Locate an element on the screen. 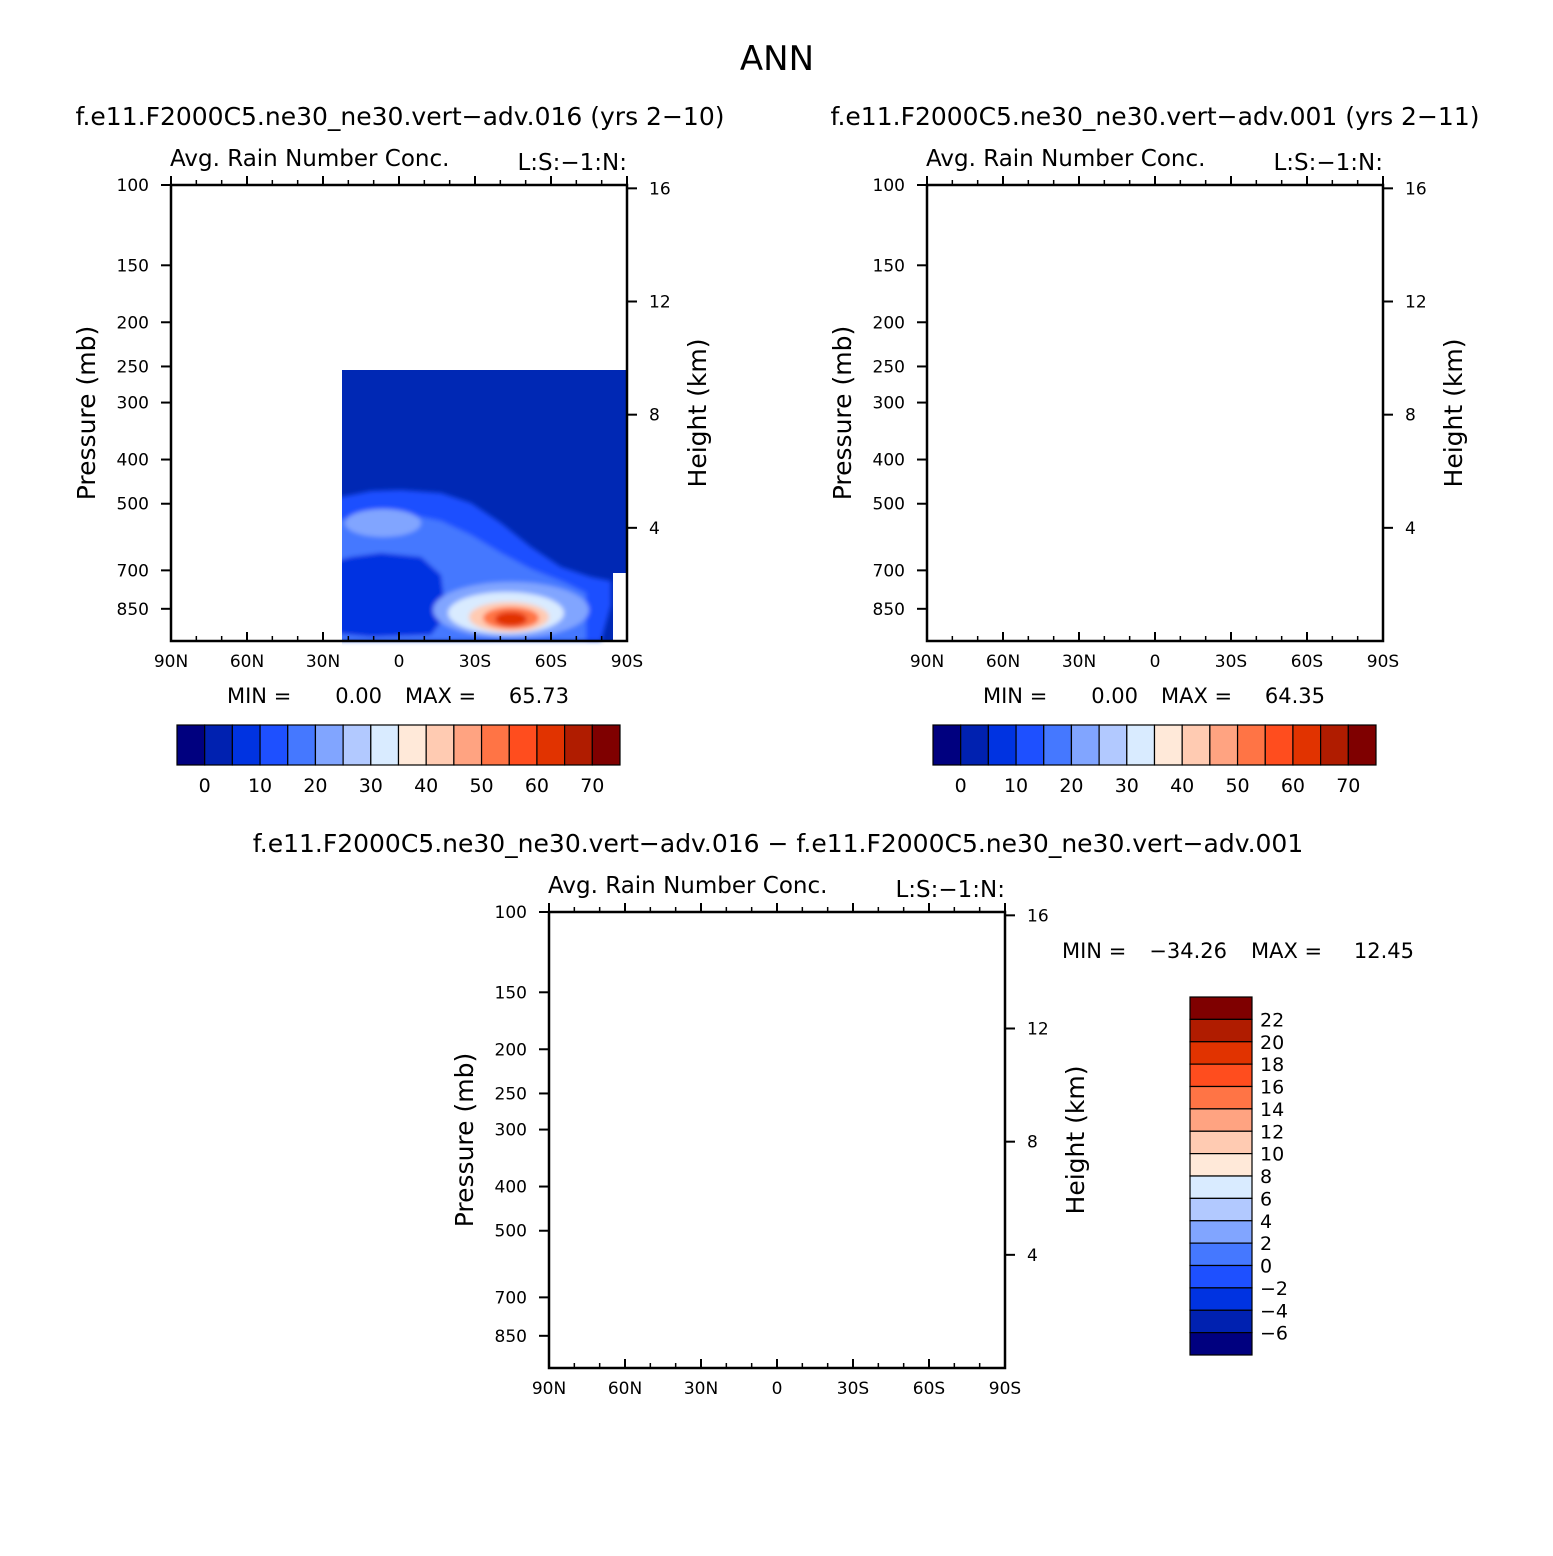 The image size is (1553, 1556). y-tick-label: 150 is located at coordinates (511, 993).